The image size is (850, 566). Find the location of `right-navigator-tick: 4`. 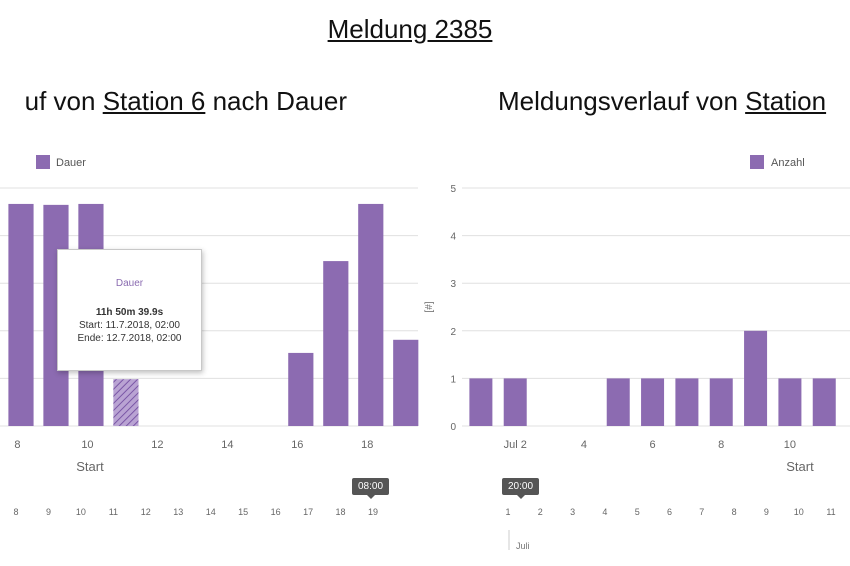

right-navigator-tick: 4 is located at coordinates (604, 512).